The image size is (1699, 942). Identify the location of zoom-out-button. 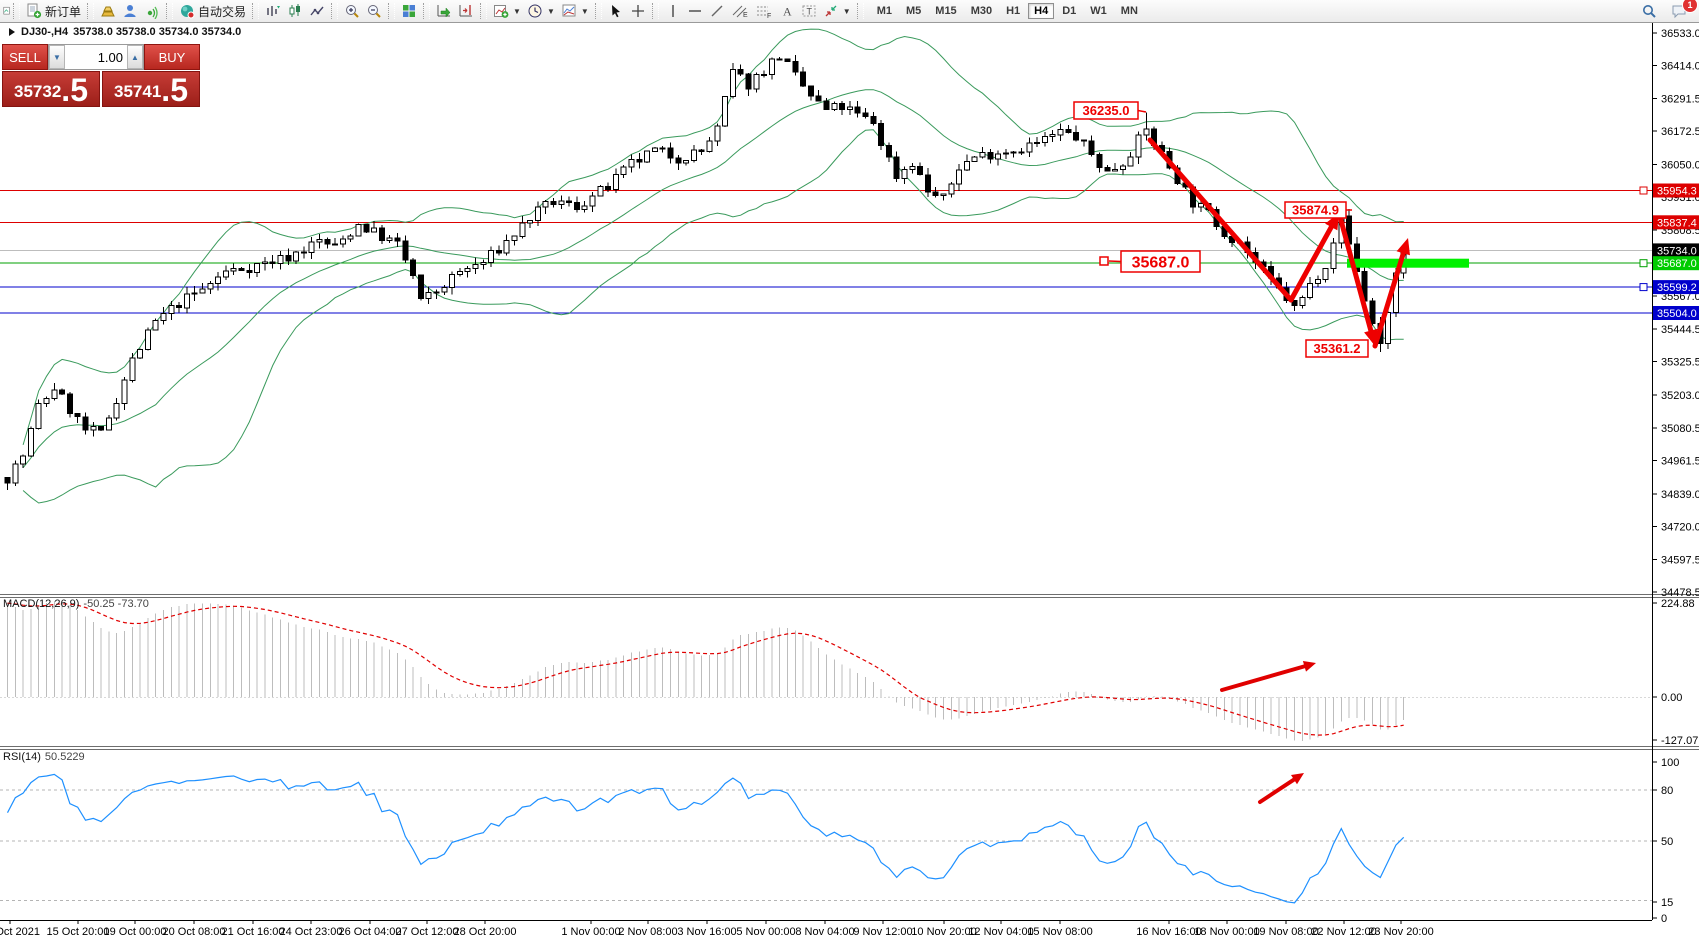
(374, 11).